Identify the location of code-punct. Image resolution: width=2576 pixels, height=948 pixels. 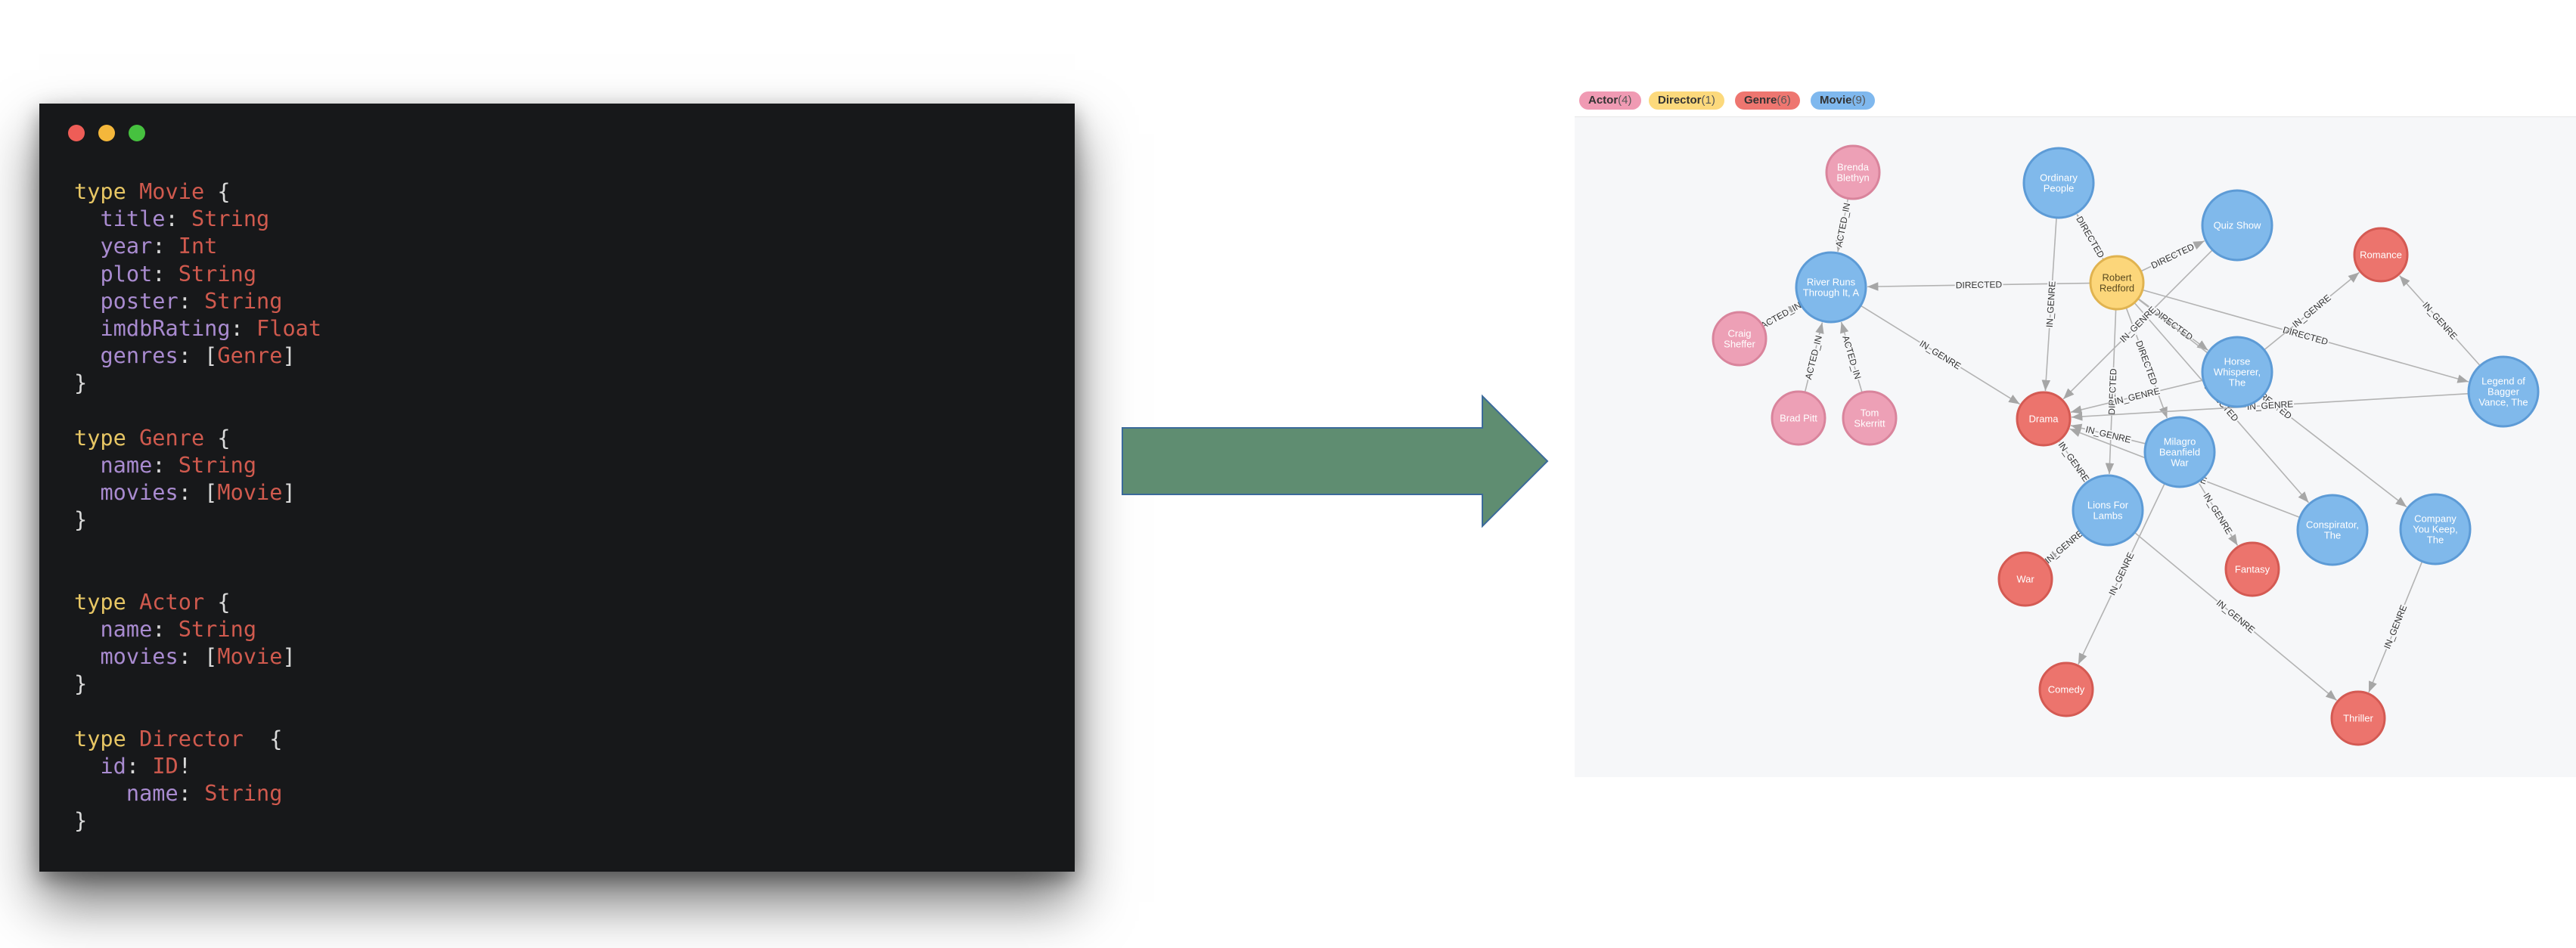
(87, 301).